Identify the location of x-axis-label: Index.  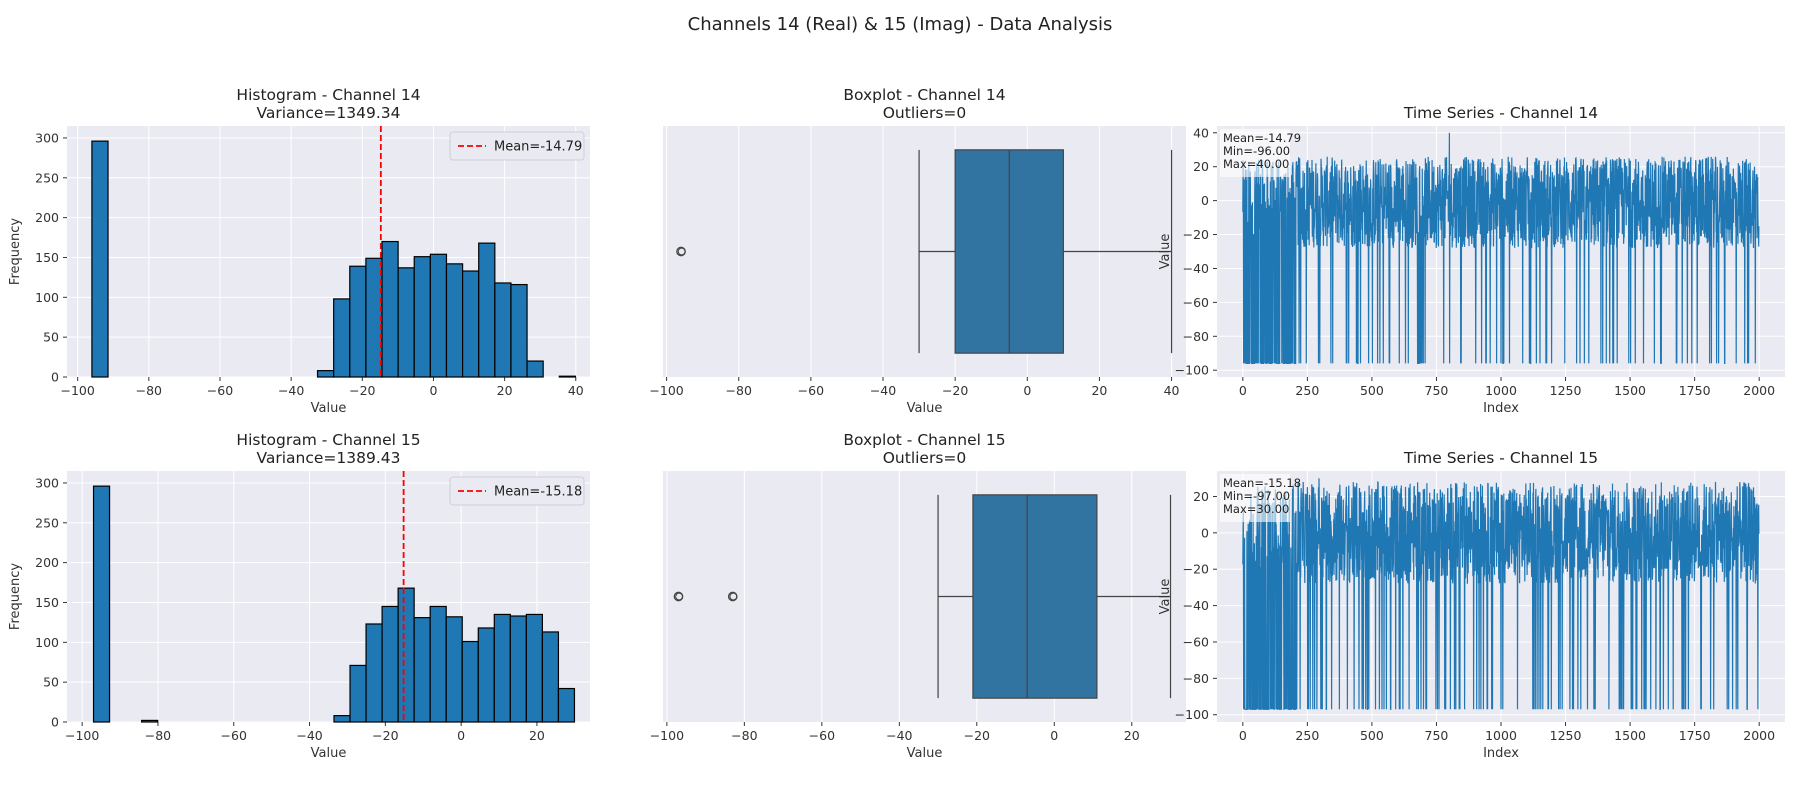
(1501, 753).